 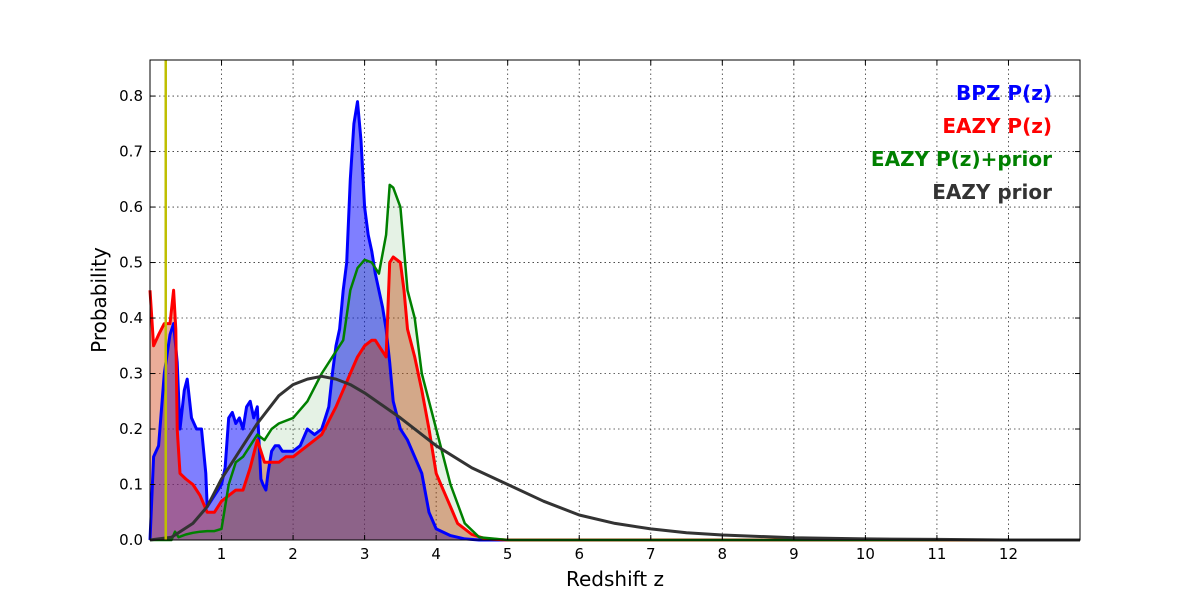 I want to click on x-tick-label: 6, so click(x=579, y=554).